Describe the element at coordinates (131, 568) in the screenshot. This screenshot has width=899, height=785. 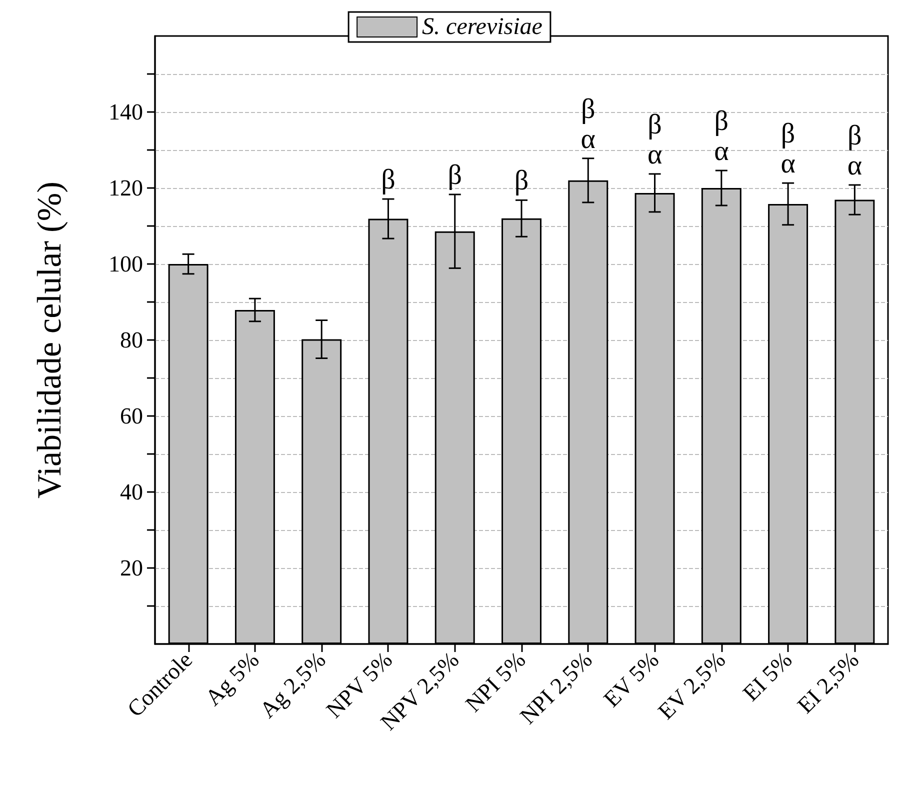
I see `y-tick-label: 20` at that location.